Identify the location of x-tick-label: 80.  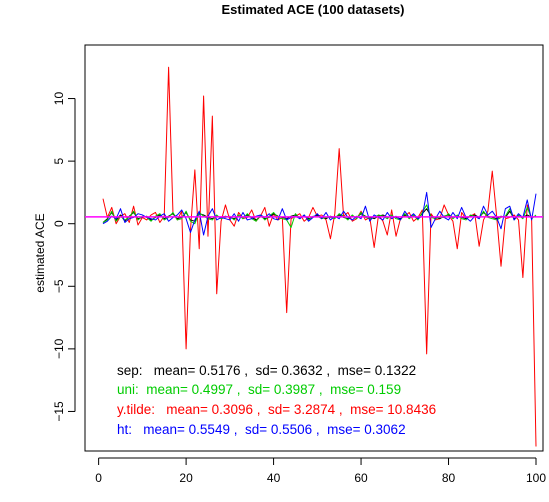
(449, 478).